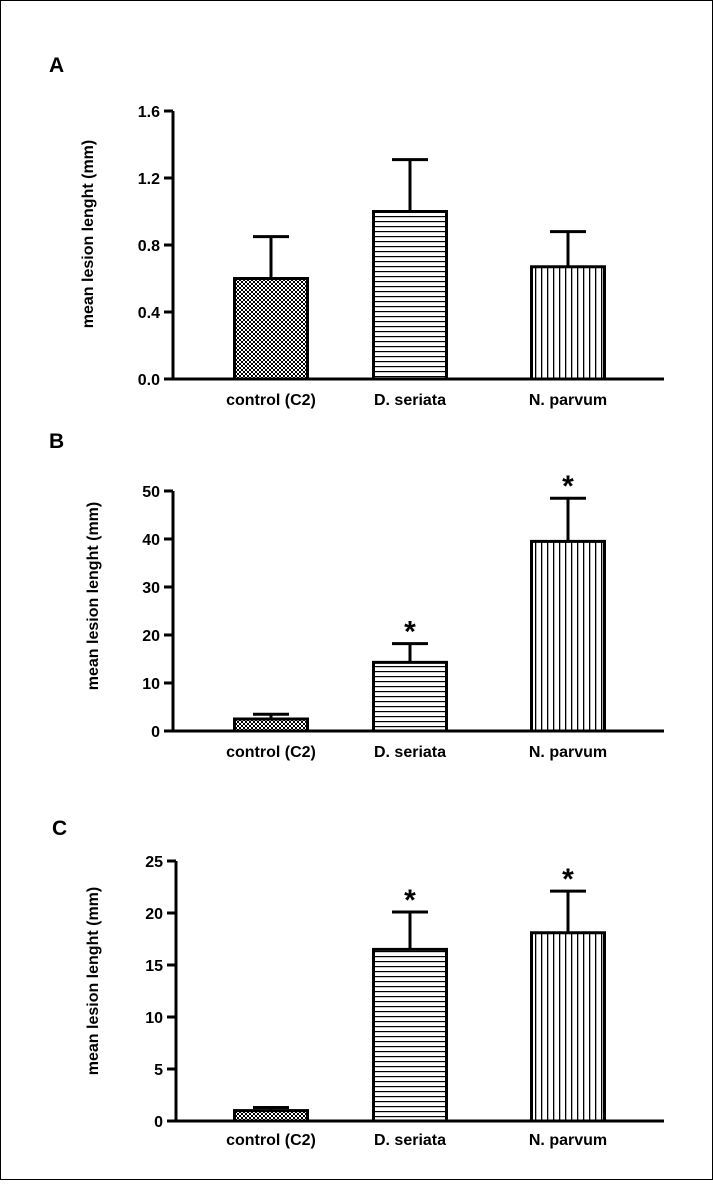 The height and width of the screenshot is (1184, 713). Describe the element at coordinates (271, 752) in the screenshot. I see `panel-b-category-label-0: control (C2)` at that location.